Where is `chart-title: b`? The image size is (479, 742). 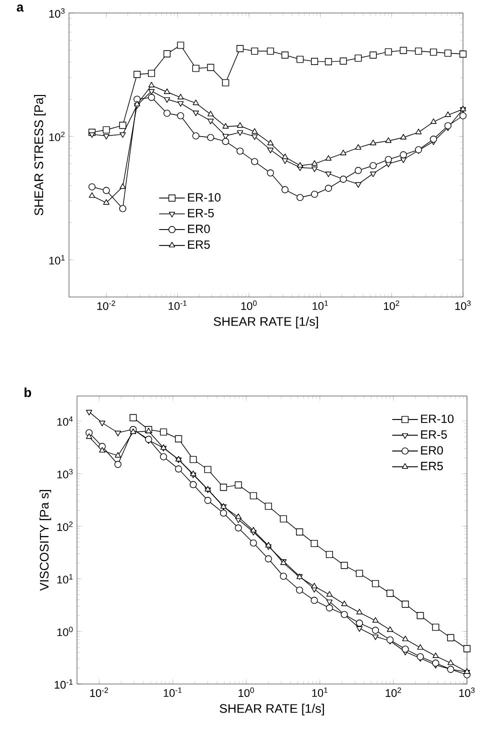 chart-title: b is located at coordinates (28, 393).